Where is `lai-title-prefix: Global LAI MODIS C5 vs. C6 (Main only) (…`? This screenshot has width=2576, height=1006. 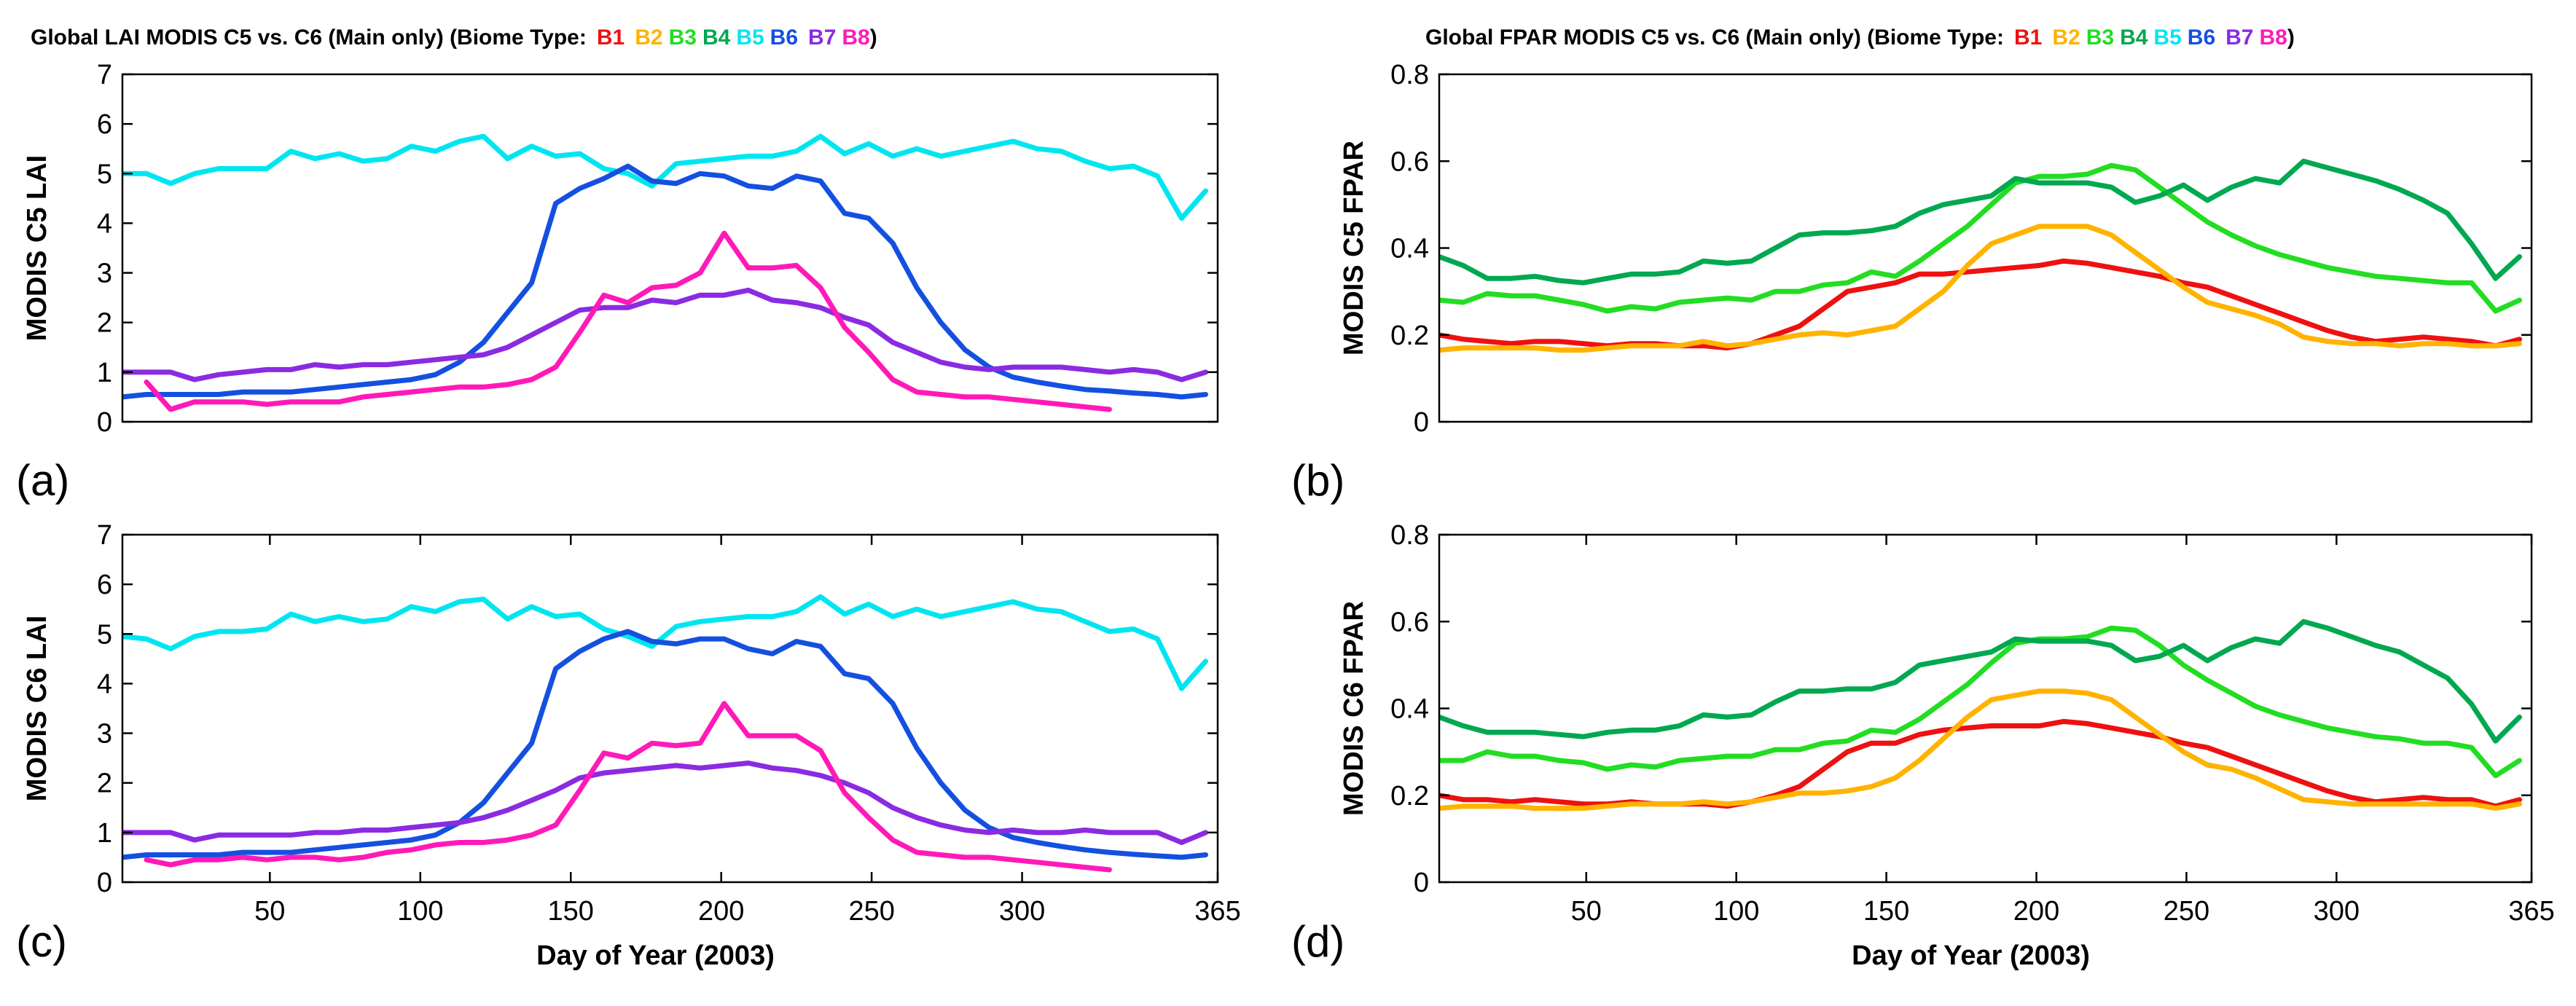 lai-title-prefix: Global LAI MODIS C5 vs. C6 (Main only) (… is located at coordinates (309, 37).